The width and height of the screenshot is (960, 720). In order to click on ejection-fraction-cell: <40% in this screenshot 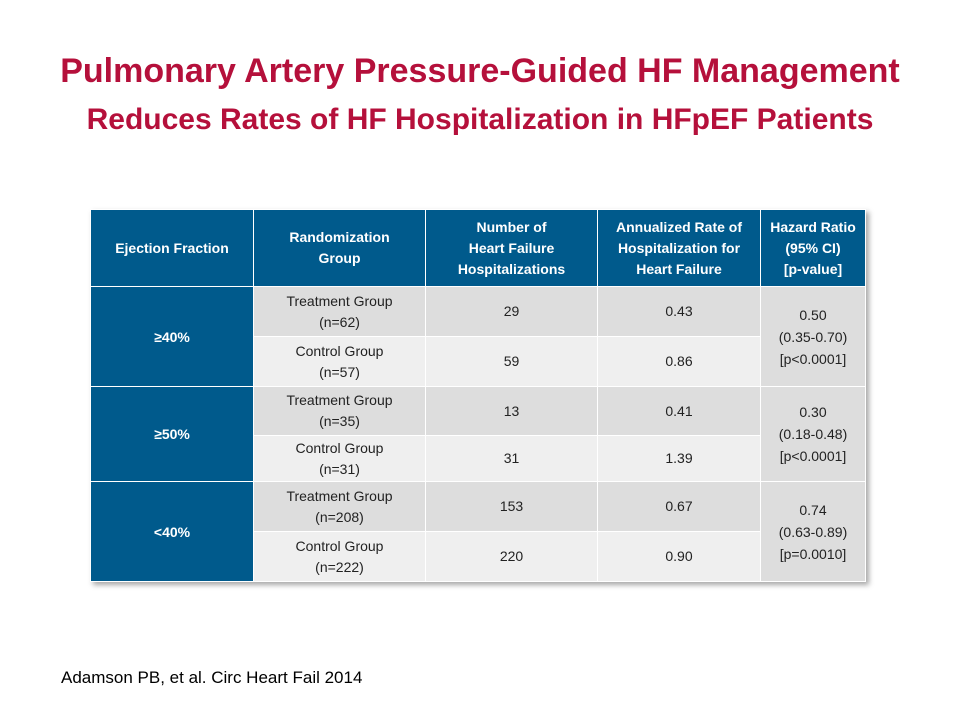, I will do `click(172, 531)`.